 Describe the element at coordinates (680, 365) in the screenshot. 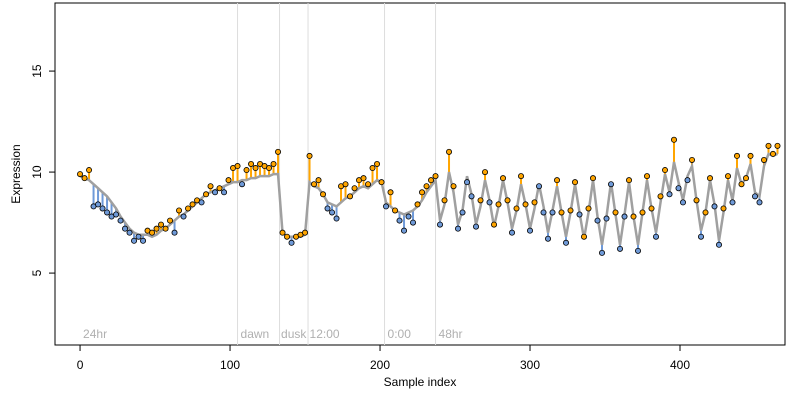

I see `x-tick-label: 400` at that location.